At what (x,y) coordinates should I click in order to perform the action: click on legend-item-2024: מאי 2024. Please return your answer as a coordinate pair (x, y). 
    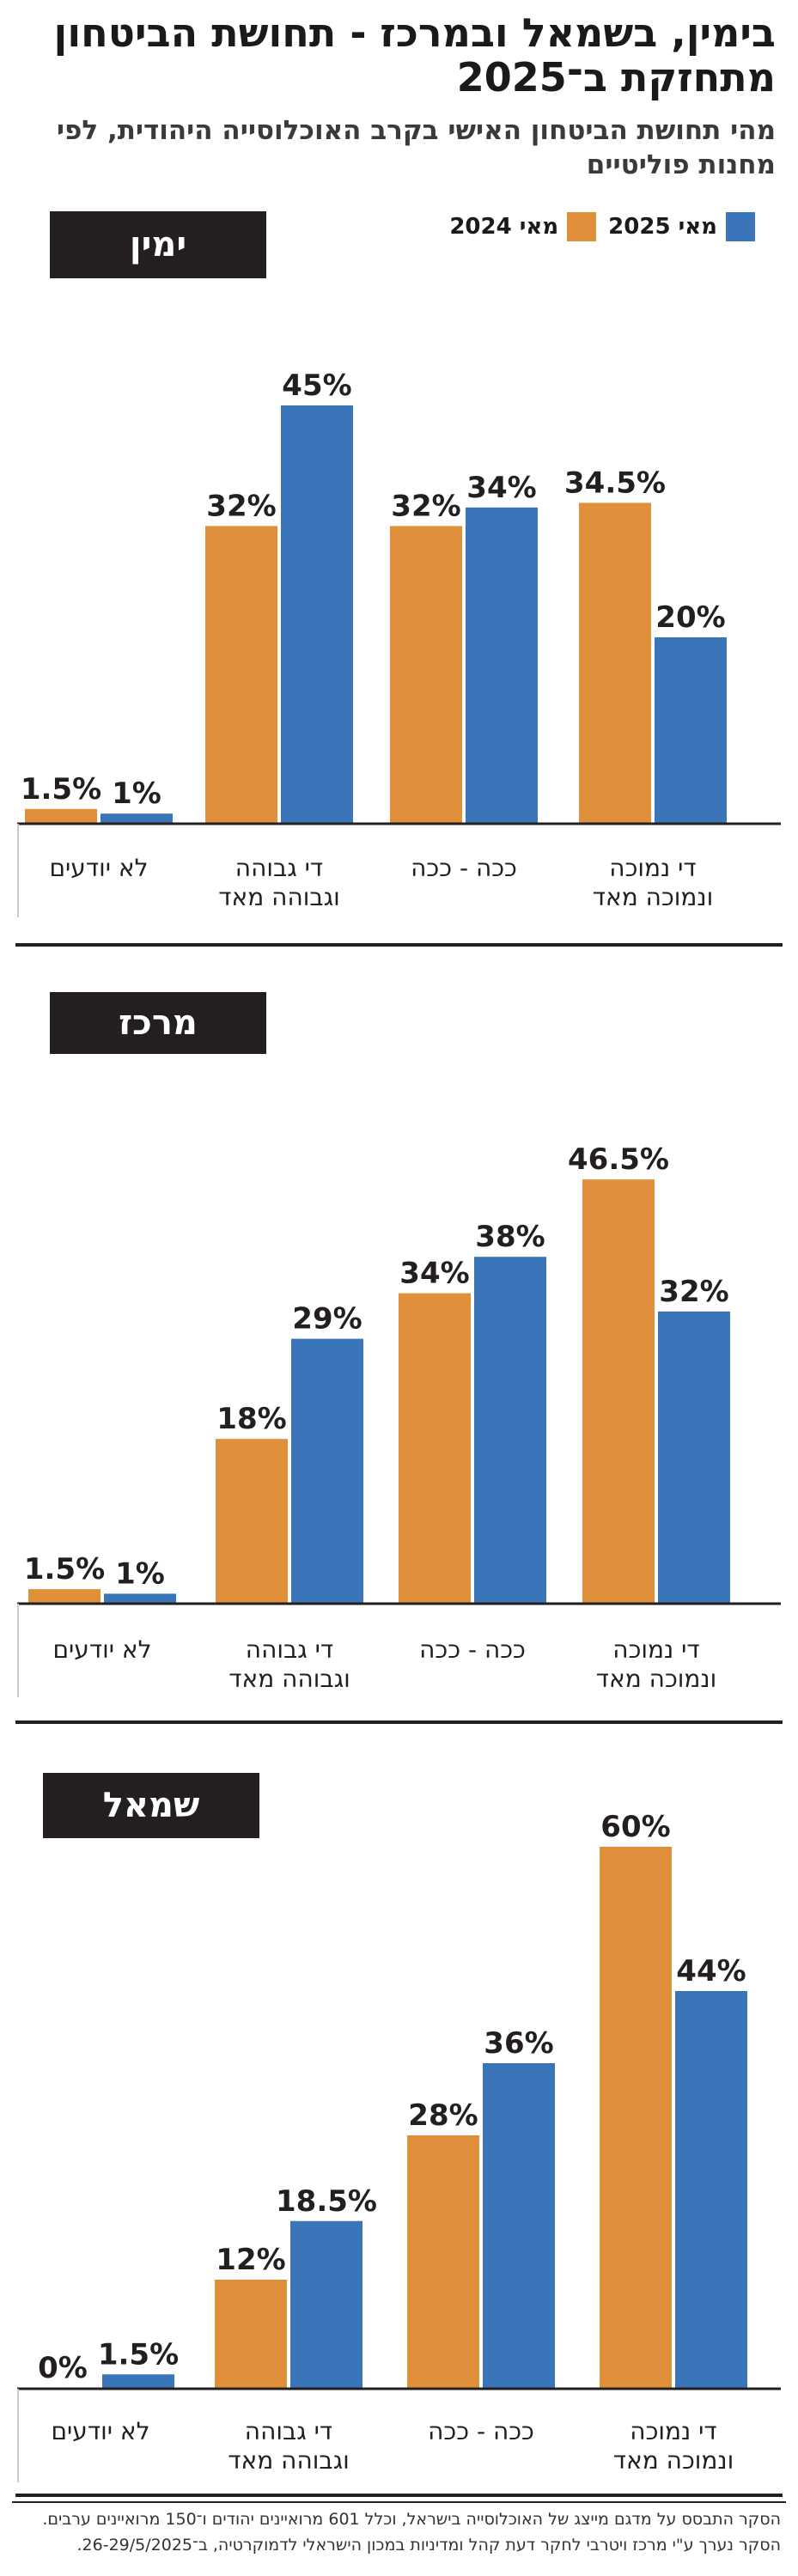
    Looking at the image, I should click on (523, 226).